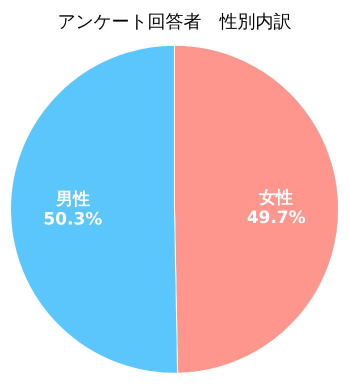  I want to click on chart-title: アンケート回答者 性別内訳, so click(175, 21).